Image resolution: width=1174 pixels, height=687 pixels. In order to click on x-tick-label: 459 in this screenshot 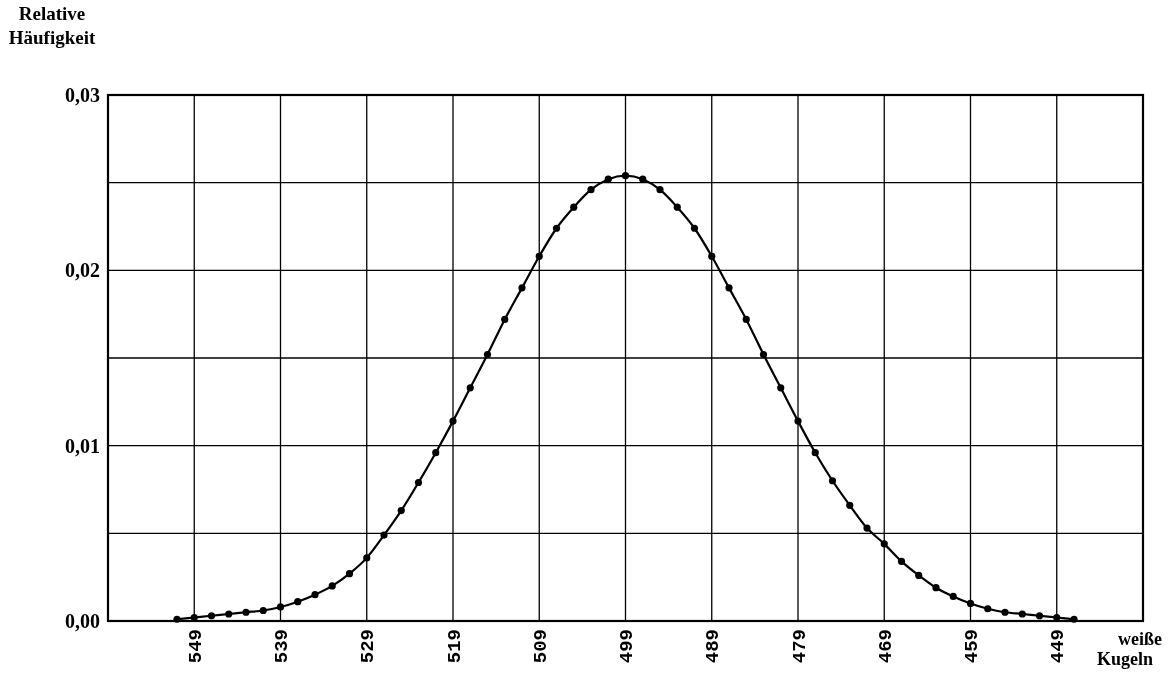, I will do `click(972, 646)`.